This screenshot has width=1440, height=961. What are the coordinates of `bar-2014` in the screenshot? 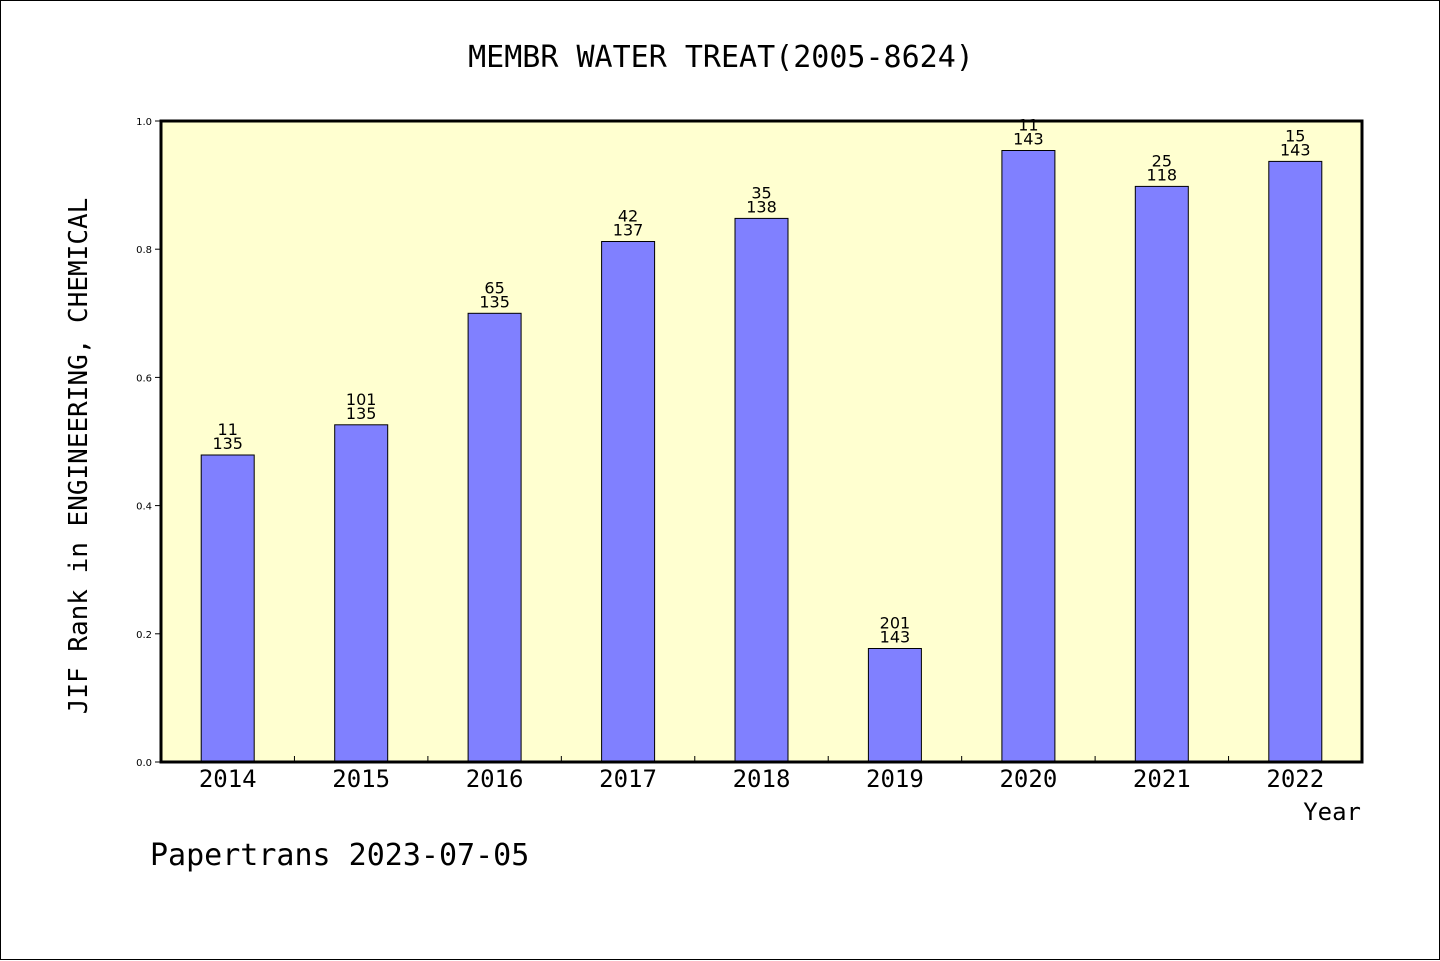 It's located at (227, 608).